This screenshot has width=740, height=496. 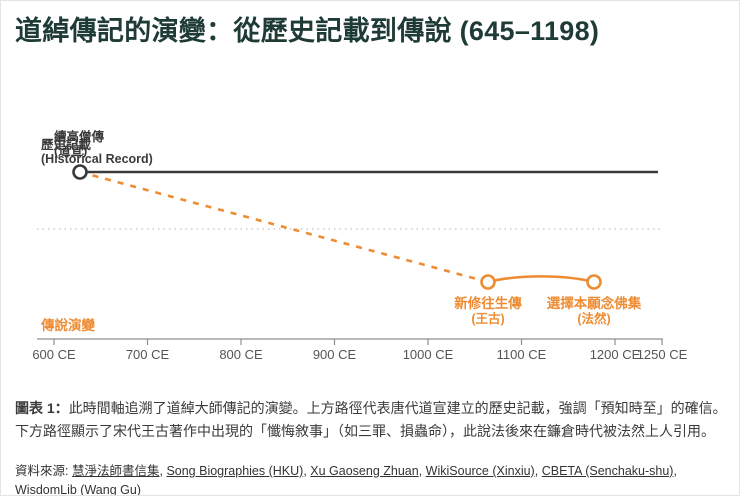 I want to click on xu-gaoseng-title: 續高僧傳, so click(x=79, y=137).